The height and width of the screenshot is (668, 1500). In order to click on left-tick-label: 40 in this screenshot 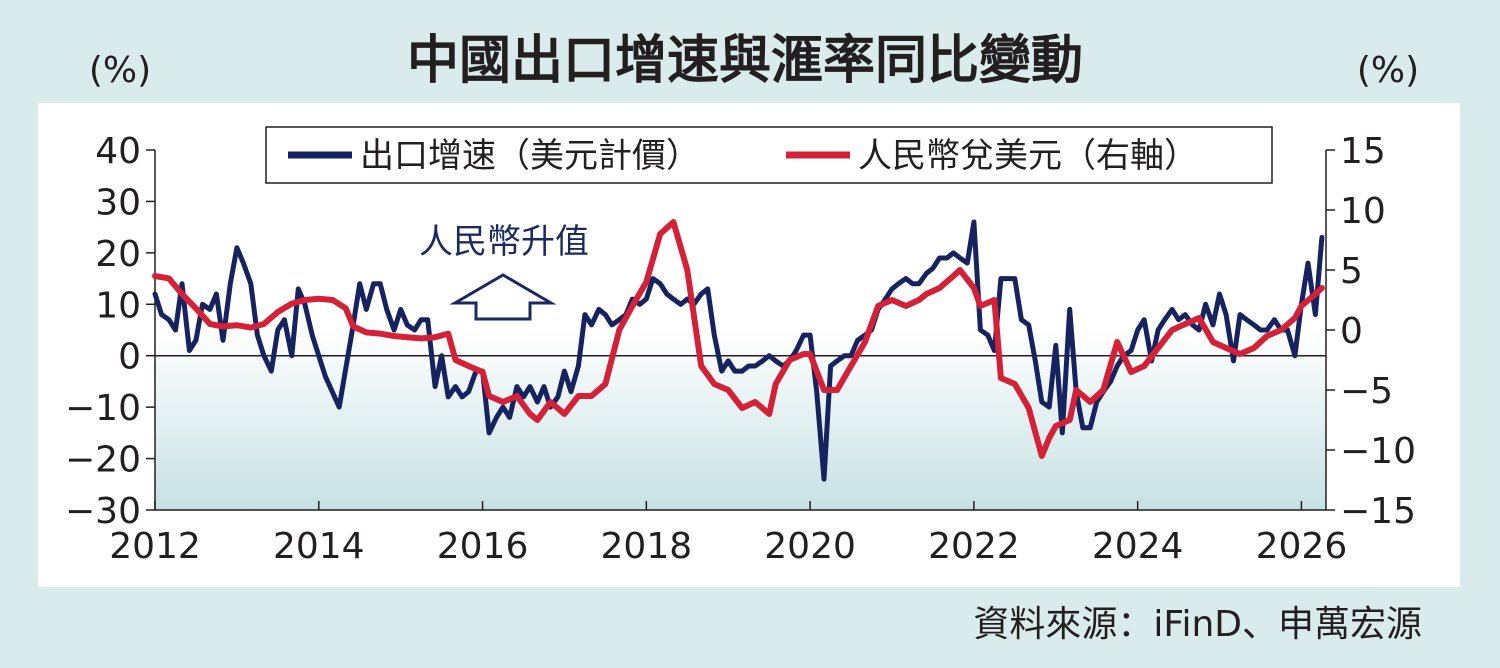, I will do `click(118, 151)`.